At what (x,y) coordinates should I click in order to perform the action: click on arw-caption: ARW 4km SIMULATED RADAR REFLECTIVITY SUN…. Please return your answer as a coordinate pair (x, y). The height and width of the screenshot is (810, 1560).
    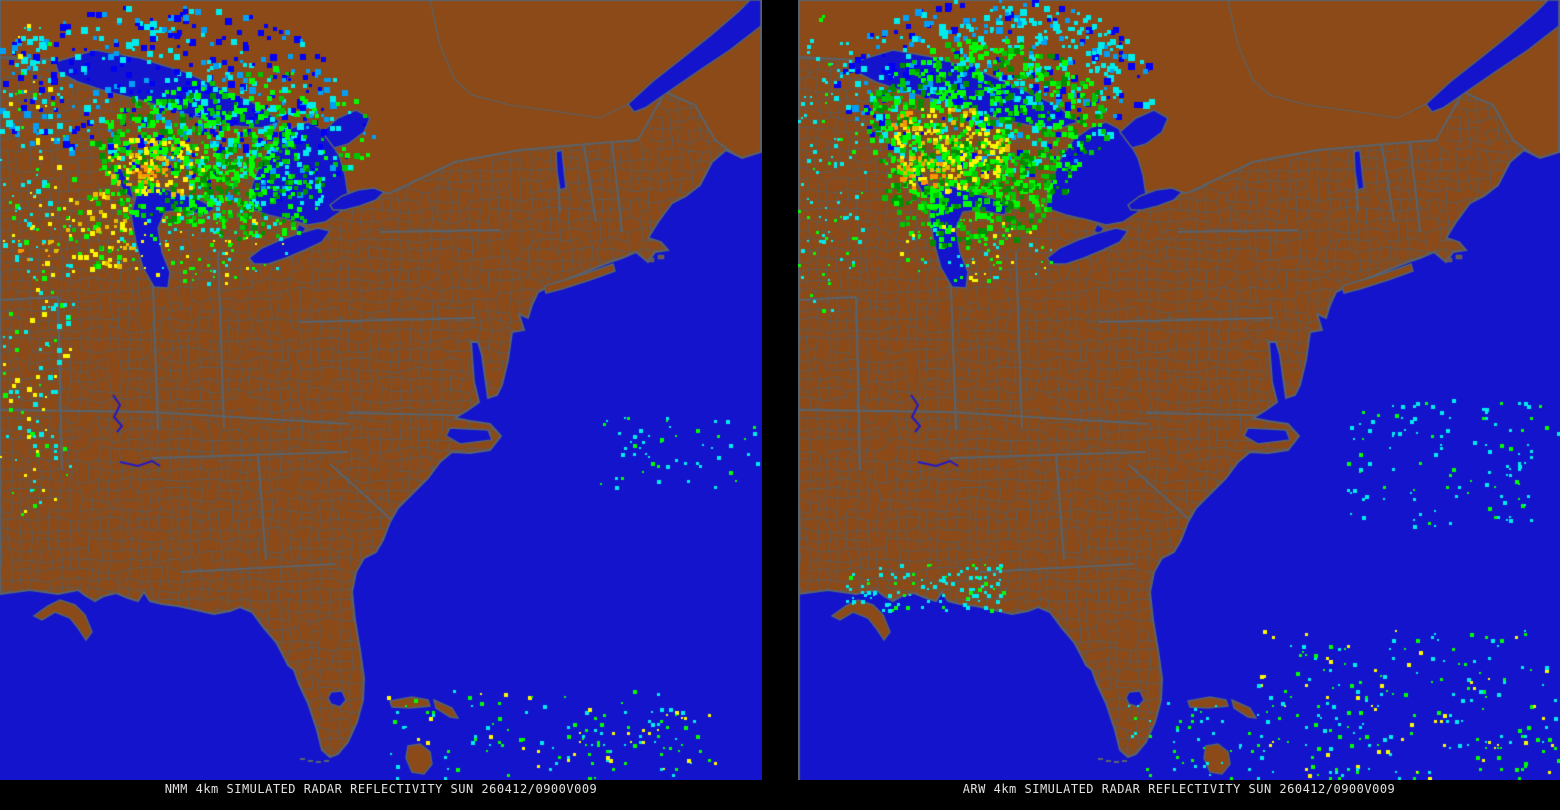
    Looking at the image, I should click on (1179, 789).